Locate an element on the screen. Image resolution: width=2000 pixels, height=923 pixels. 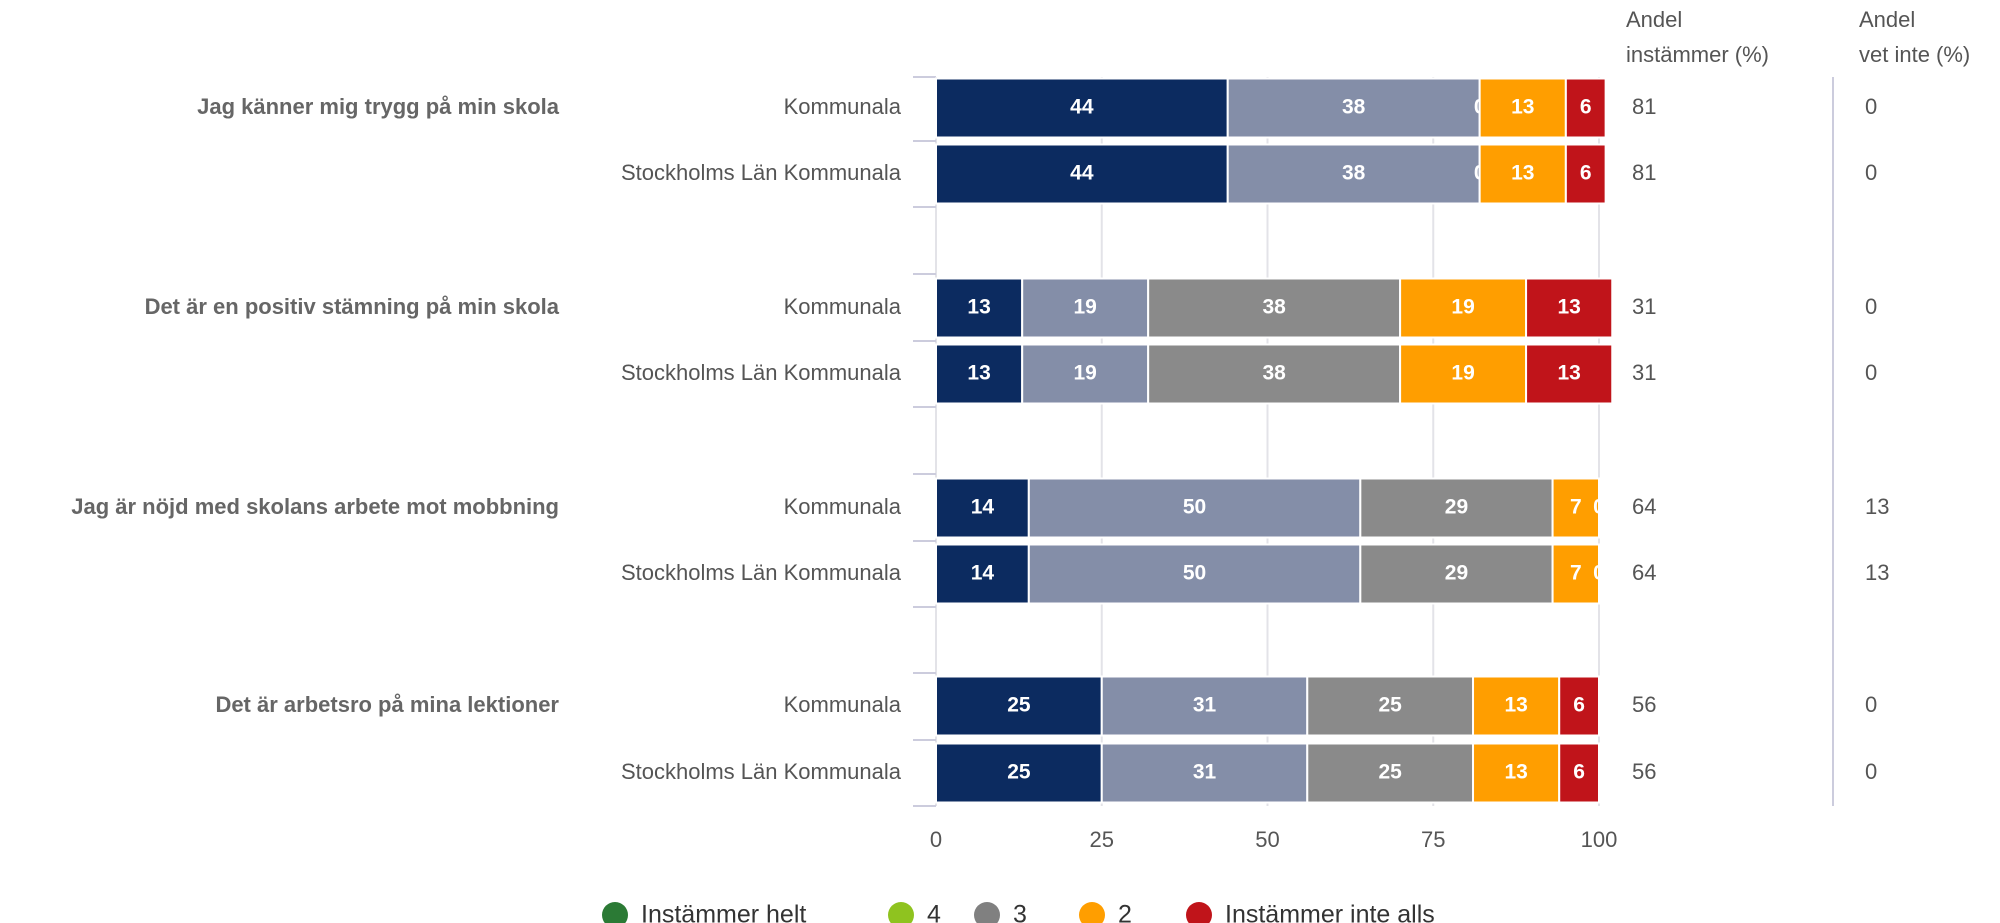
column-header: Andel is located at coordinates (1654, 19).